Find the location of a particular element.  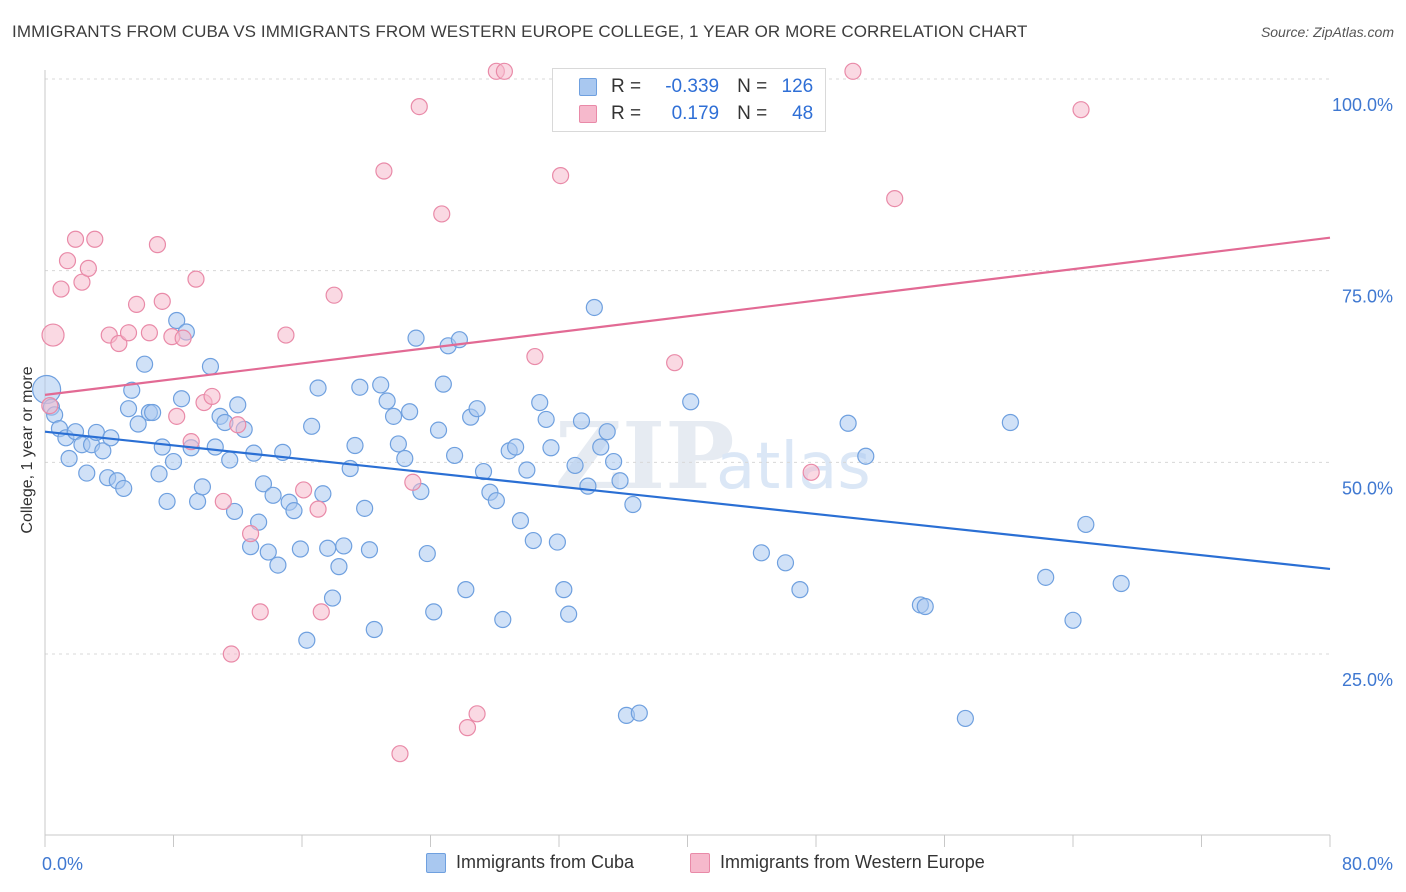

y-tick-label: 50.0% is located at coordinates (1367, 488).